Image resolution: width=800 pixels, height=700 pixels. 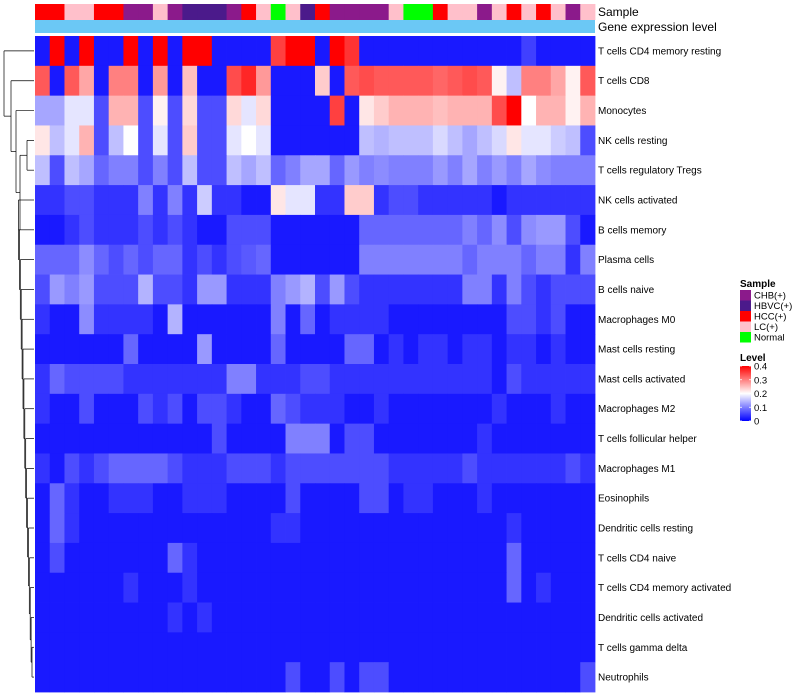 What do you see at coordinates (766, 327) in the screenshot?
I see `sample-legend-label: LC(+)` at bounding box center [766, 327].